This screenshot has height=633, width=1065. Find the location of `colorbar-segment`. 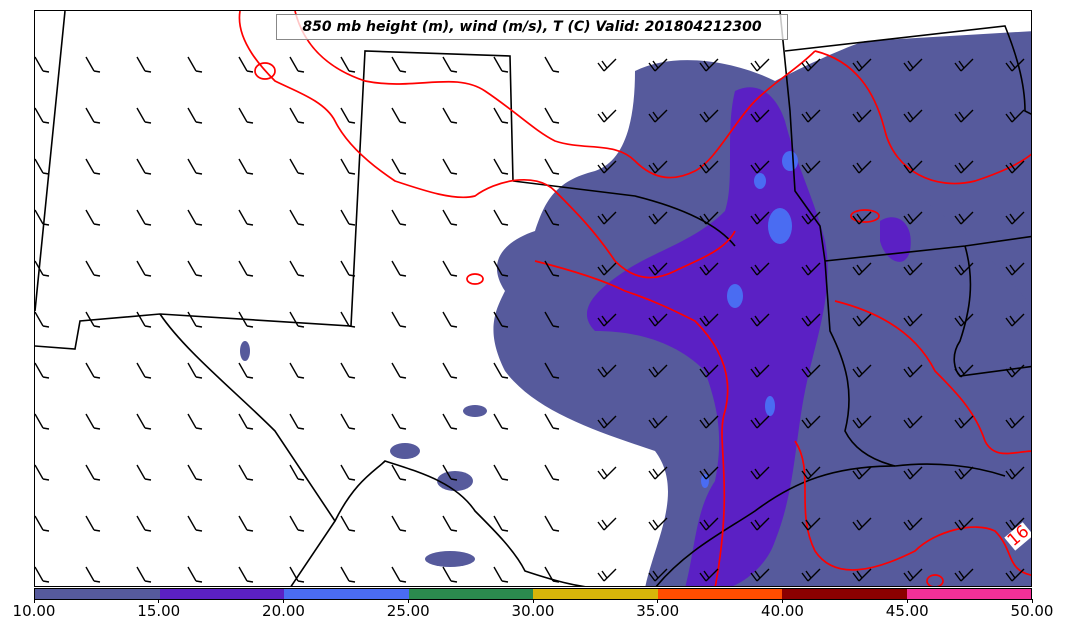

colorbar-segment is located at coordinates (470, 594).